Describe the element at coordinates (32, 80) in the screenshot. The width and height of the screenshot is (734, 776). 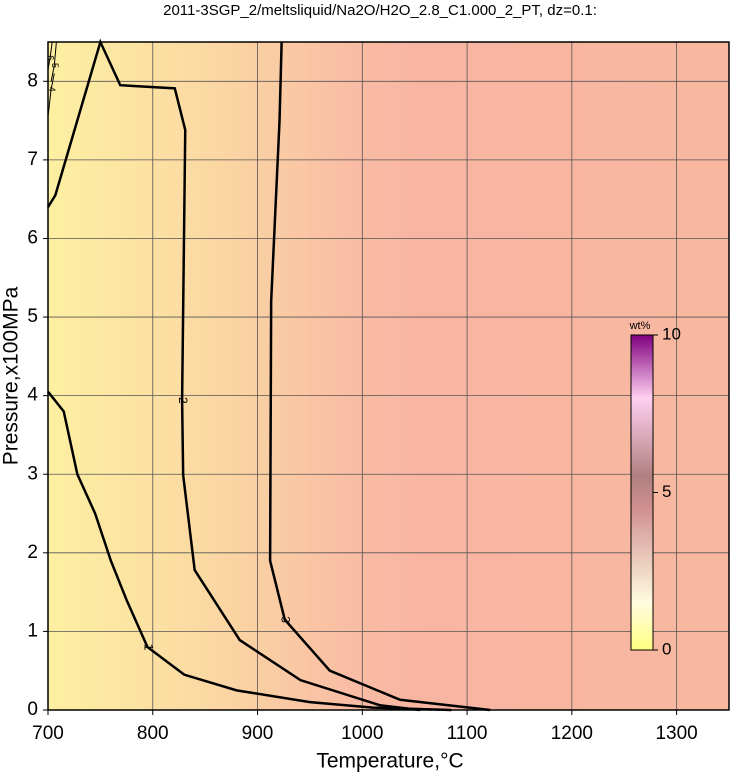
I see `y-tick-label: 8` at that location.